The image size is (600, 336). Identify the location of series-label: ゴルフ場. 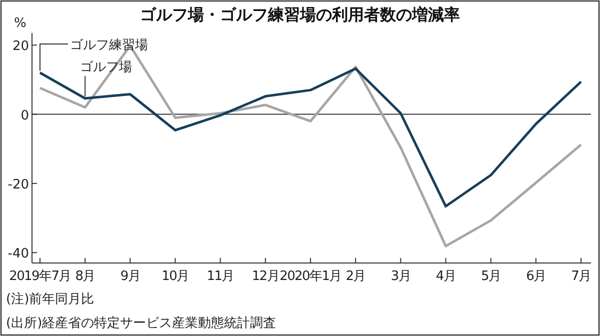
(106, 67).